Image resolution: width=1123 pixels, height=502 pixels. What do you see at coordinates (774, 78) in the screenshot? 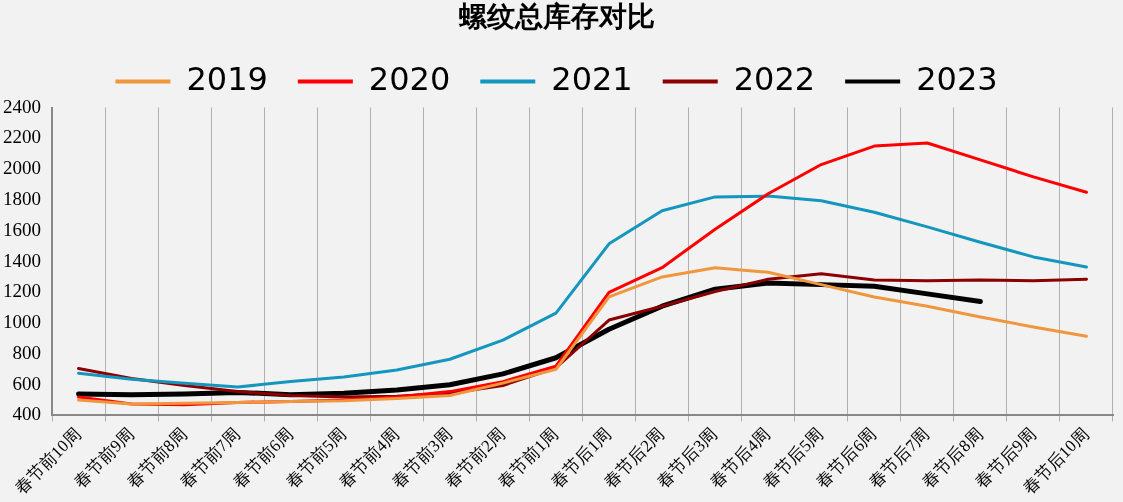
I see `legend-label: 2022` at bounding box center [774, 78].